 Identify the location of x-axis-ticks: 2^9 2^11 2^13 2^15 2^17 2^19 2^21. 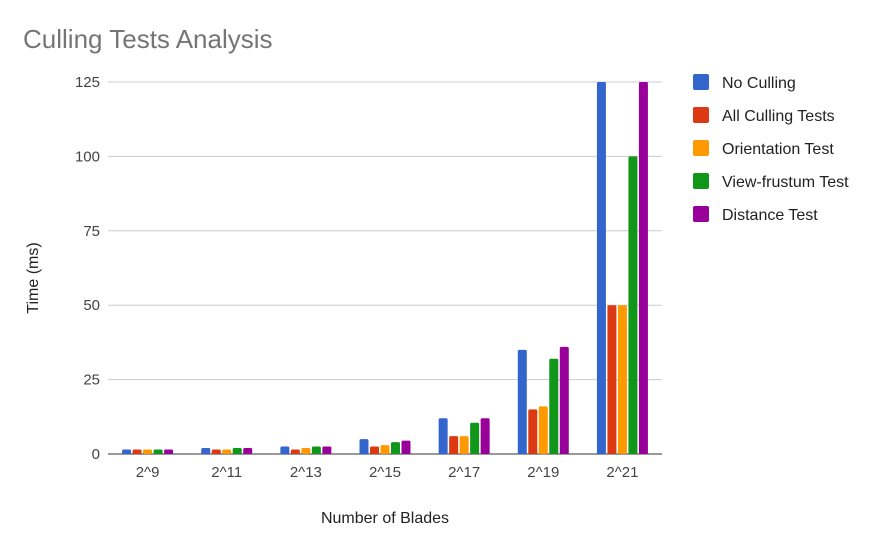
(387, 472).